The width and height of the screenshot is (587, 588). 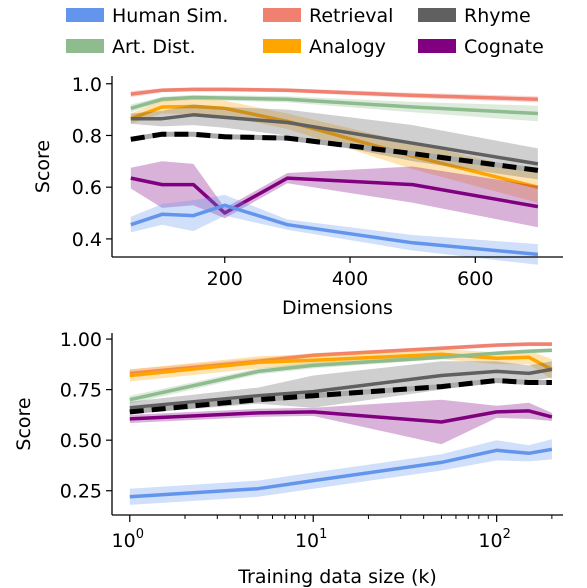 What do you see at coordinates (351, 16) in the screenshot?
I see `legend-label-retrieval: Retrieval` at bounding box center [351, 16].